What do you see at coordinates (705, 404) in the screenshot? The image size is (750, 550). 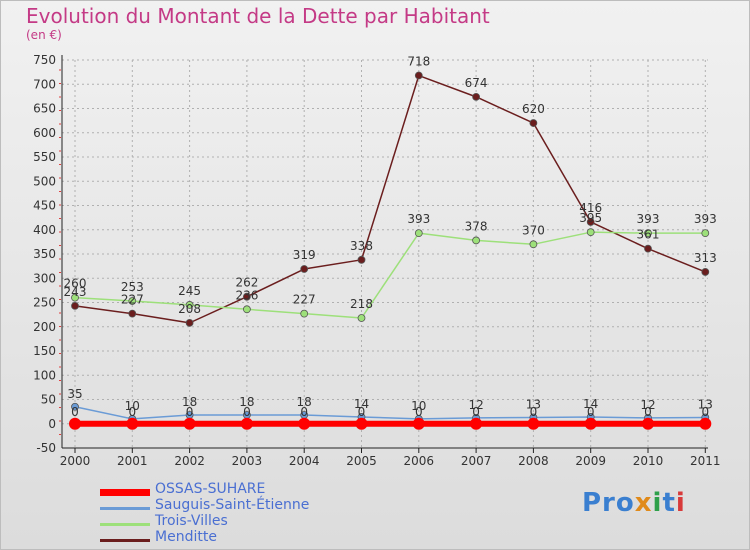 I see `data-label-sauguis-saint-tienne: 13` at bounding box center [705, 404].